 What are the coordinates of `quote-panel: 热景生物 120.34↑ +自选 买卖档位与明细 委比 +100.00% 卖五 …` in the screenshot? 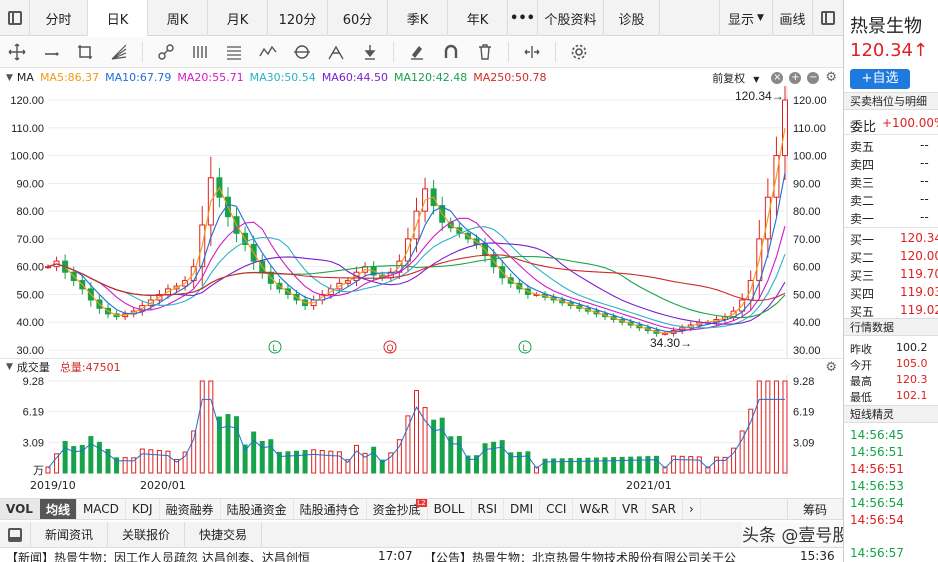 It's located at (890, 281).